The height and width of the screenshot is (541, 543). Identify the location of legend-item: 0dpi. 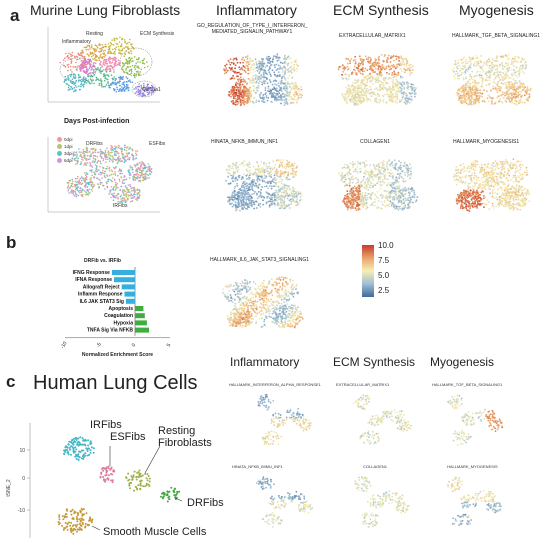
(65, 139).